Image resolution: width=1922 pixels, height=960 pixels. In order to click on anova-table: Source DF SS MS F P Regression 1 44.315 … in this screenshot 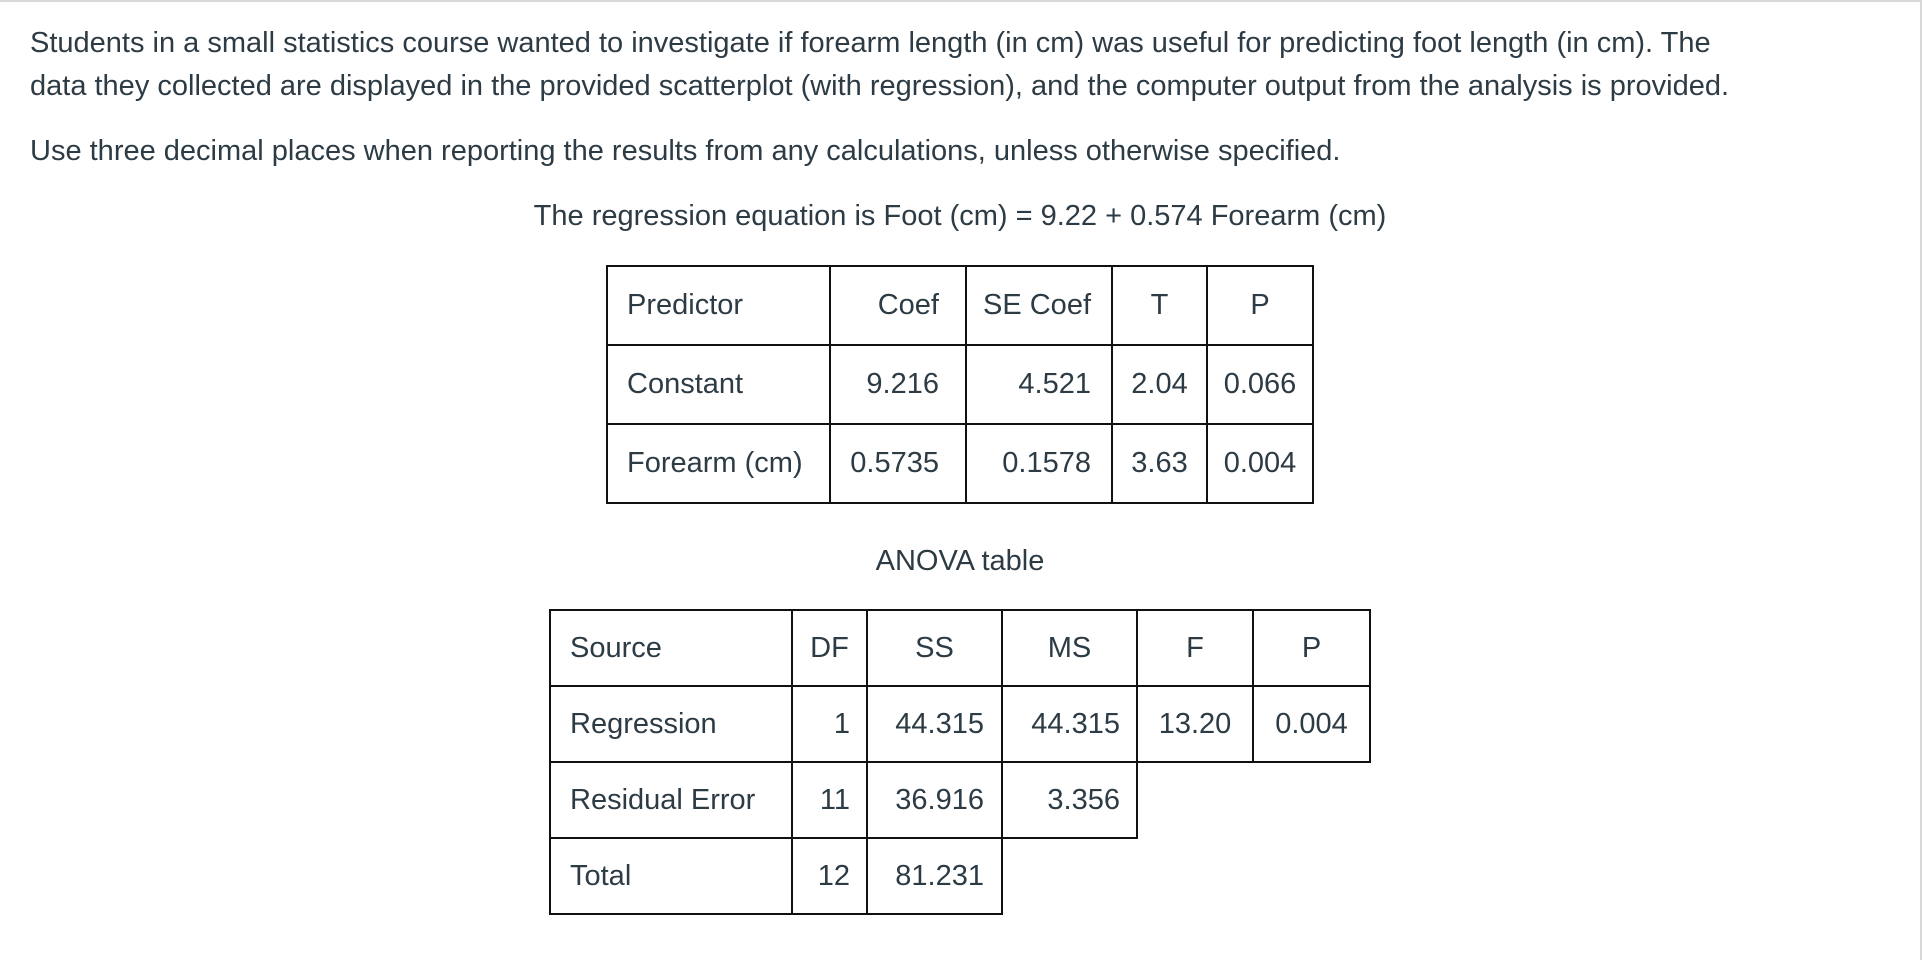, I will do `click(960, 762)`.